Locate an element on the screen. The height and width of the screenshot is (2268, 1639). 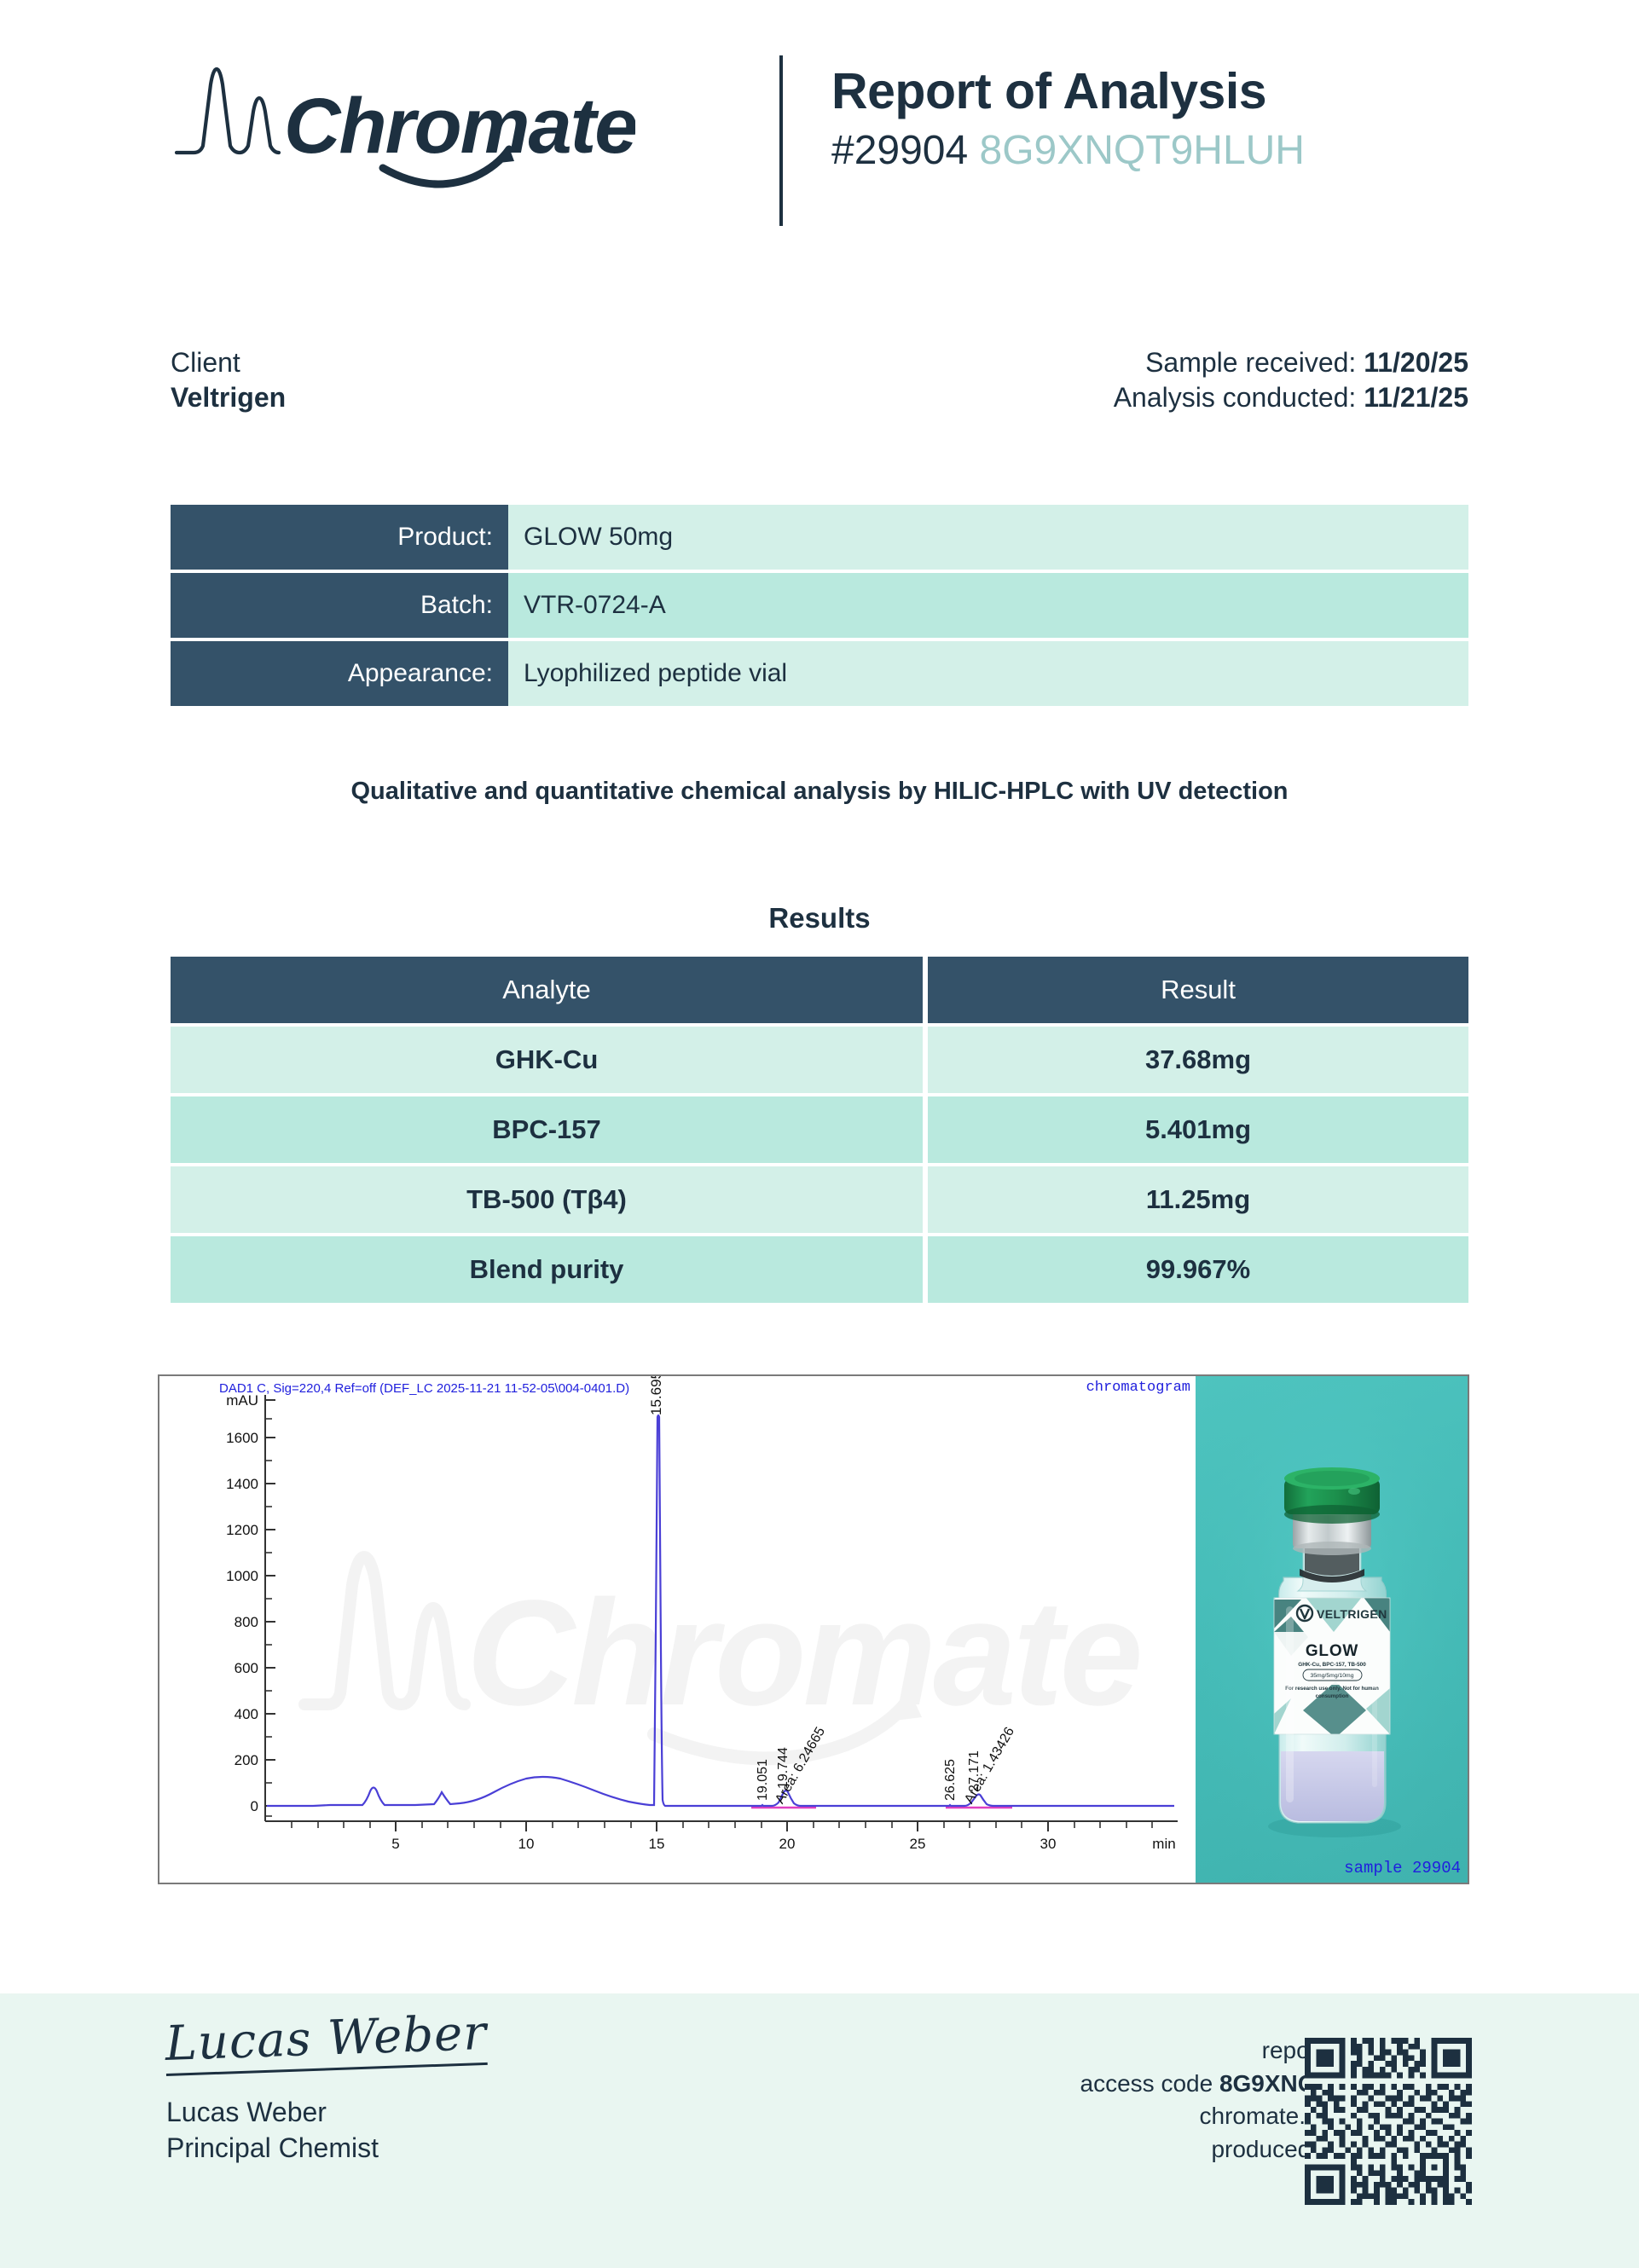
info-value-batch: VTR-0724-A is located at coordinates (988, 605).